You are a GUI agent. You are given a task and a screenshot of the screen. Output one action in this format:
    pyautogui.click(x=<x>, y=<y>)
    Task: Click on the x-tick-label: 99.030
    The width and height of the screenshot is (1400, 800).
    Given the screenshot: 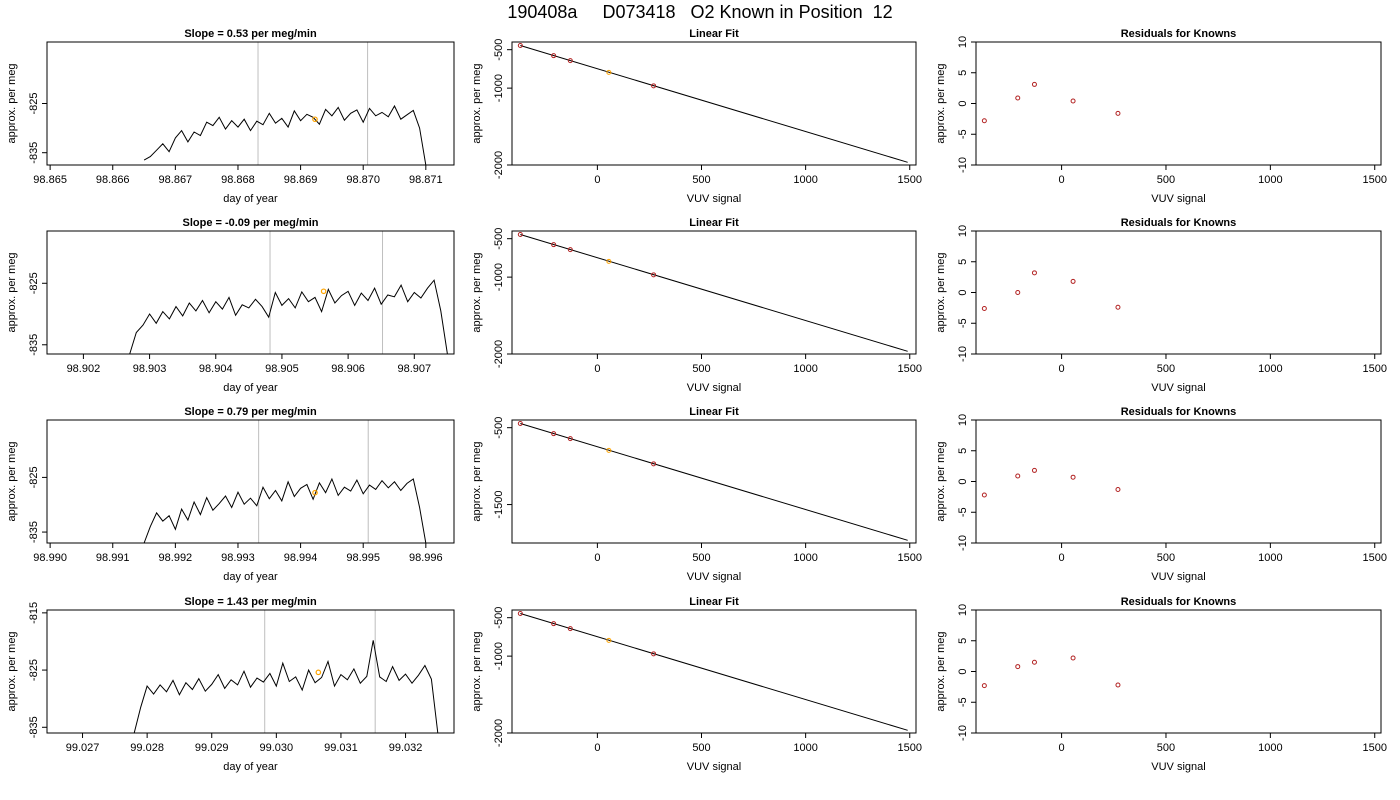 What is the action you would take?
    pyautogui.click(x=277, y=748)
    